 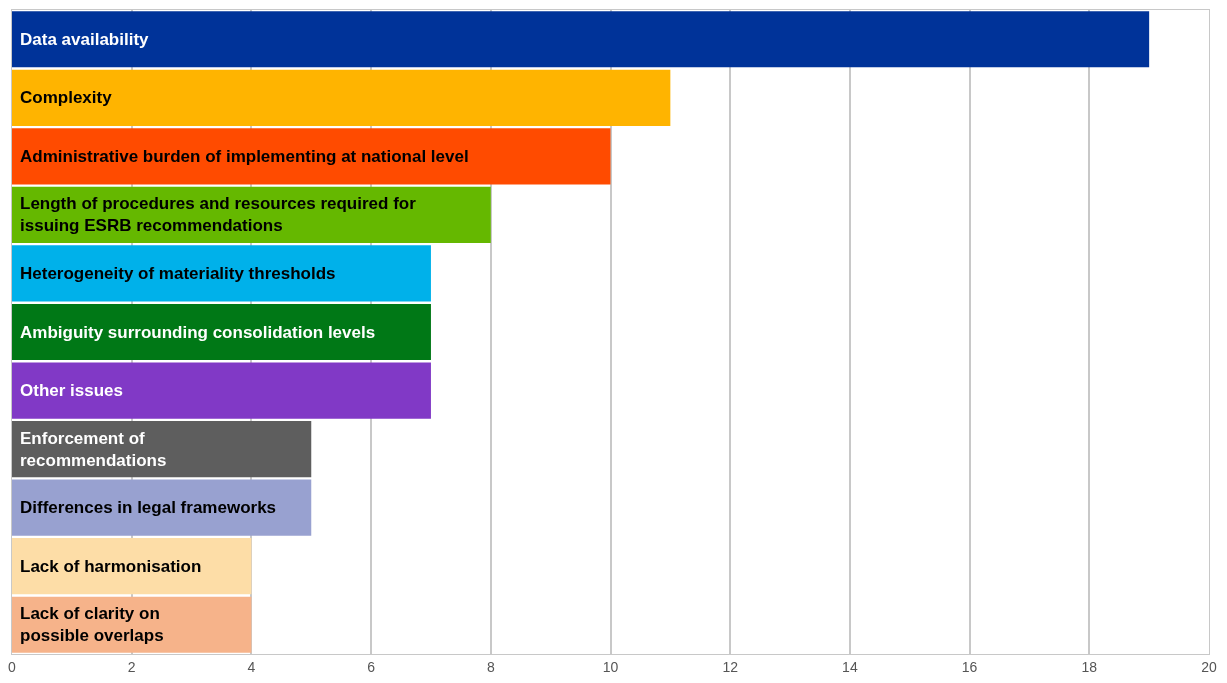 I want to click on x-tick-label: 8, so click(x=490, y=666).